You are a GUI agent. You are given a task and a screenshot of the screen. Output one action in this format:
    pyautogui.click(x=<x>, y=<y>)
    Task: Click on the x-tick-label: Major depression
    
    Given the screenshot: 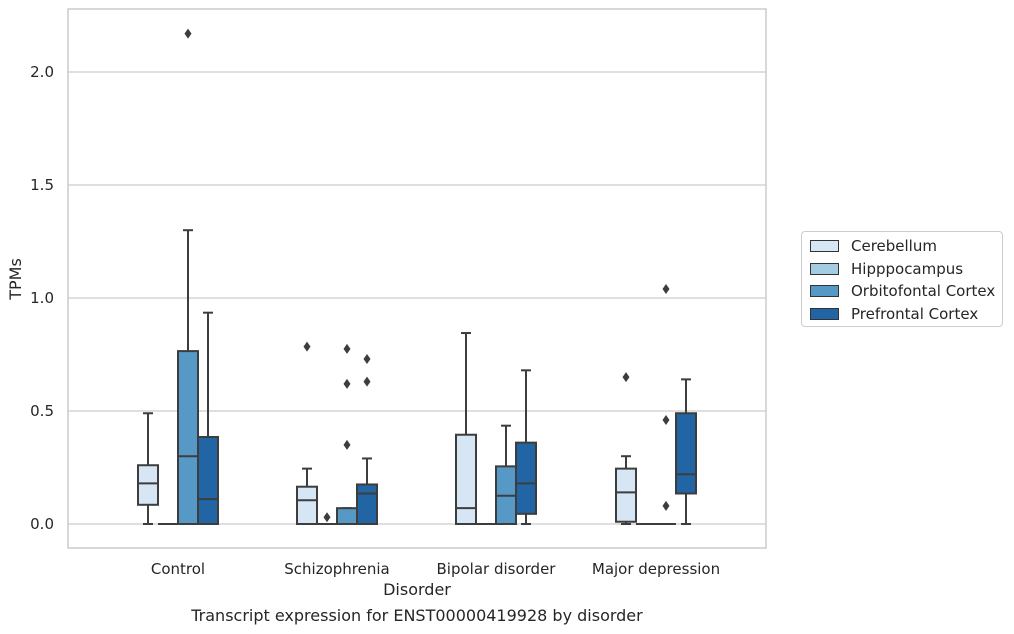 What is the action you would take?
    pyautogui.click(x=656, y=569)
    